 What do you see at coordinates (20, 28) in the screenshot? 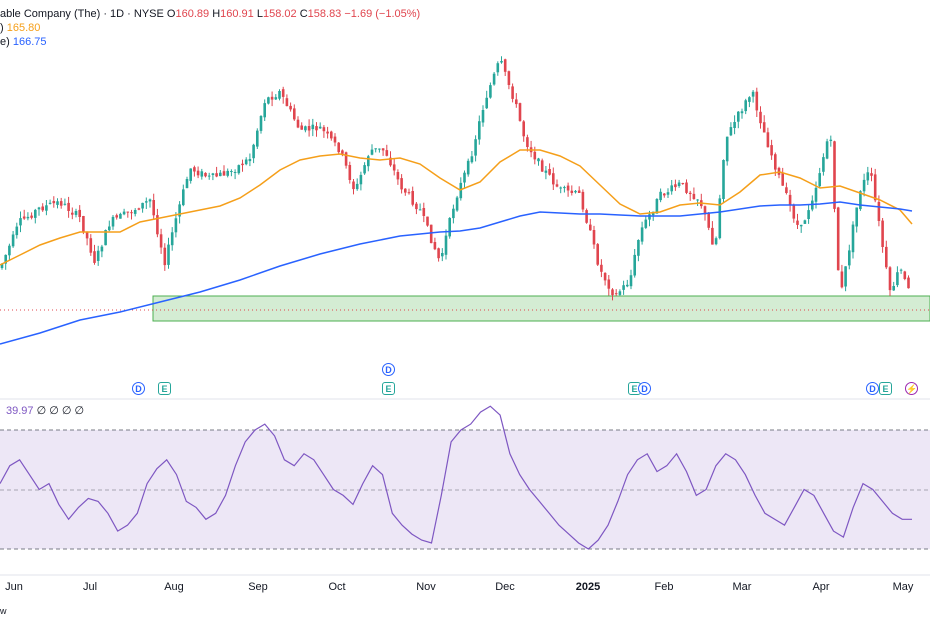
I see `ma-fast-legend: ) 165.80` at bounding box center [20, 28].